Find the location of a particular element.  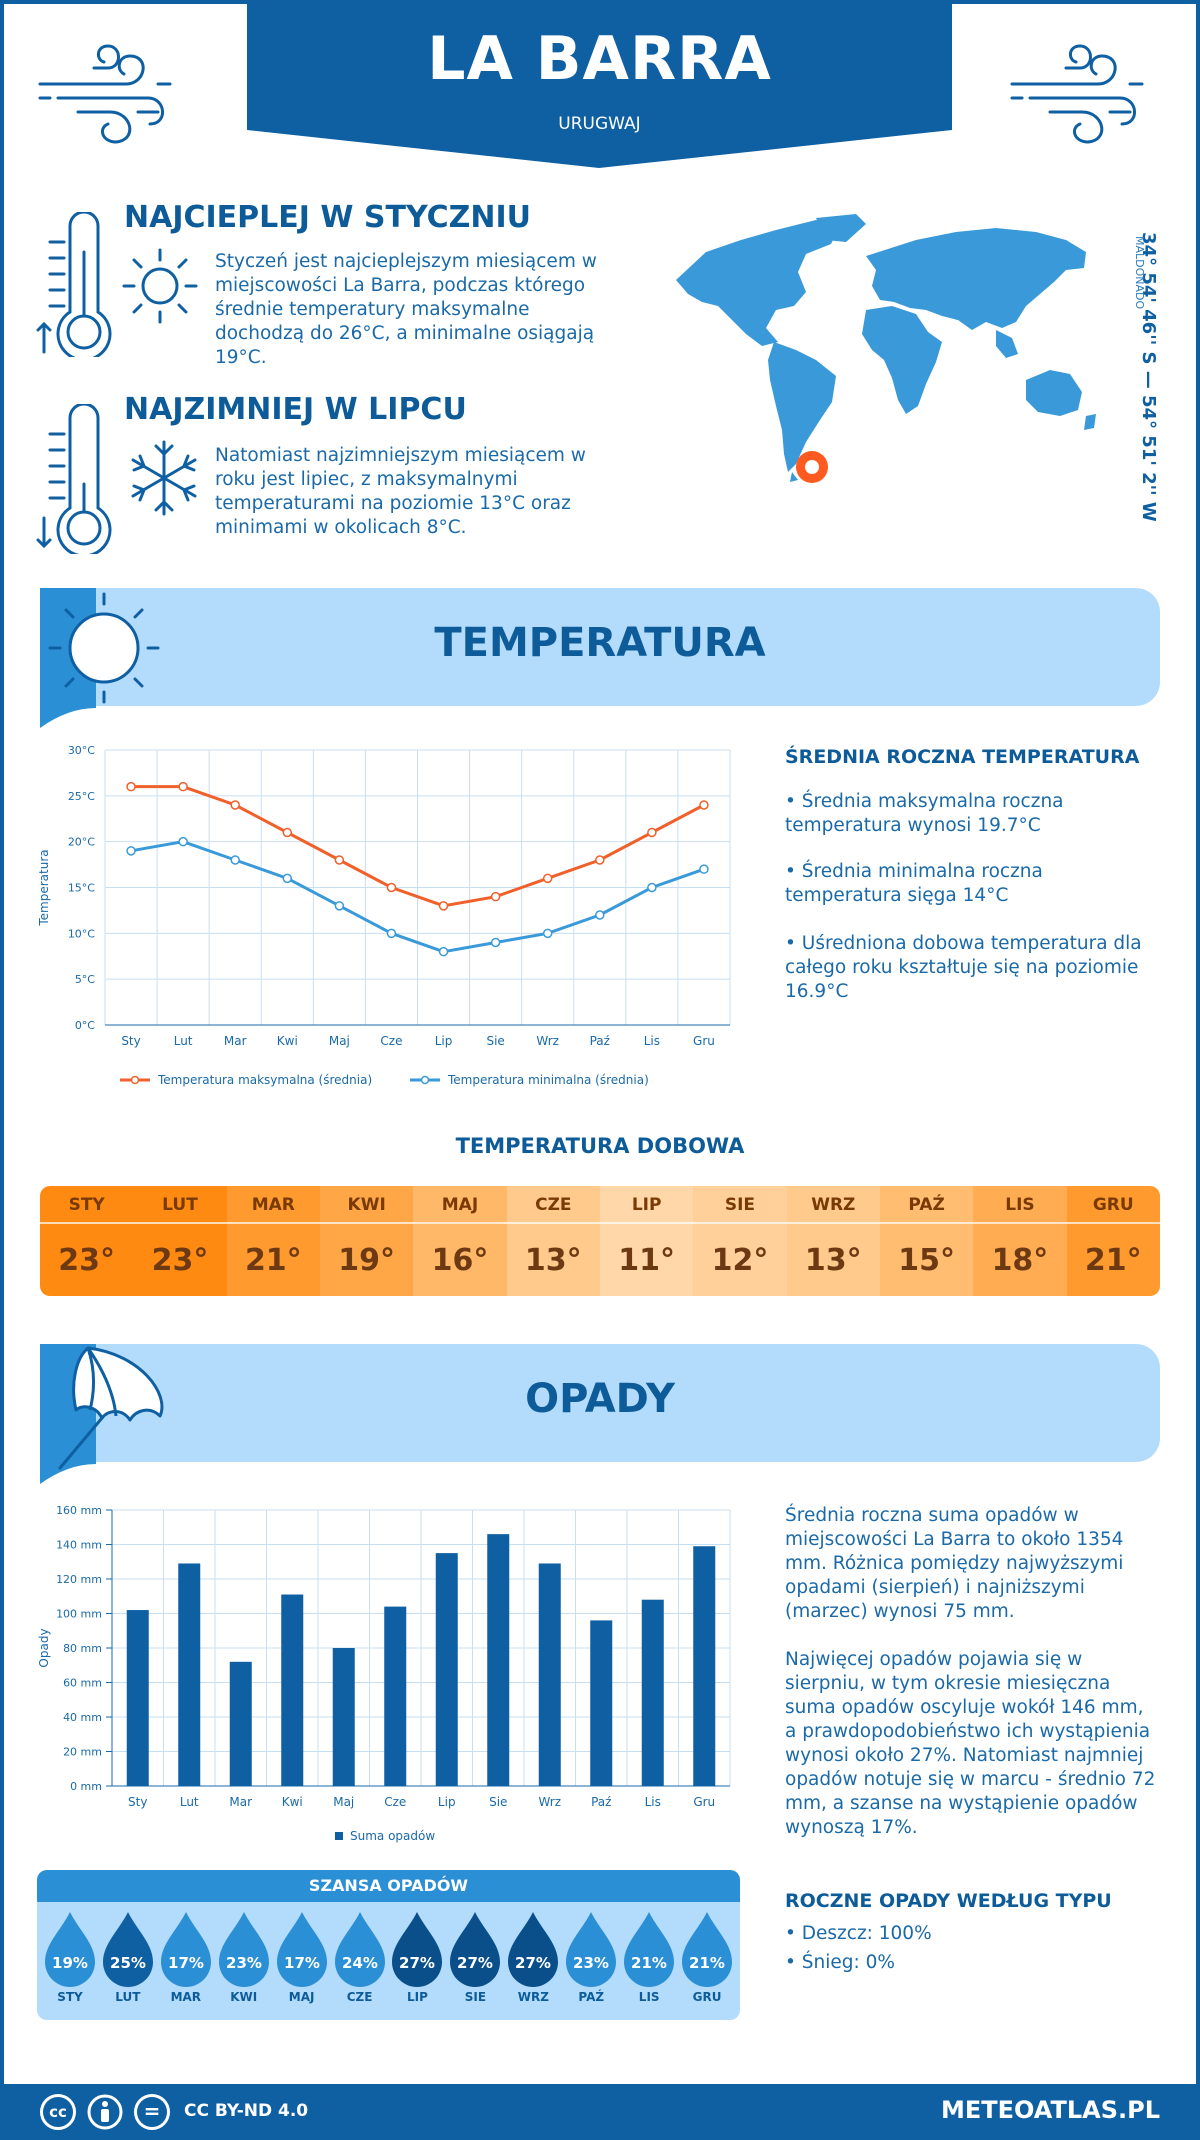

x-tick-label: Wrz is located at coordinates (549, 1802).